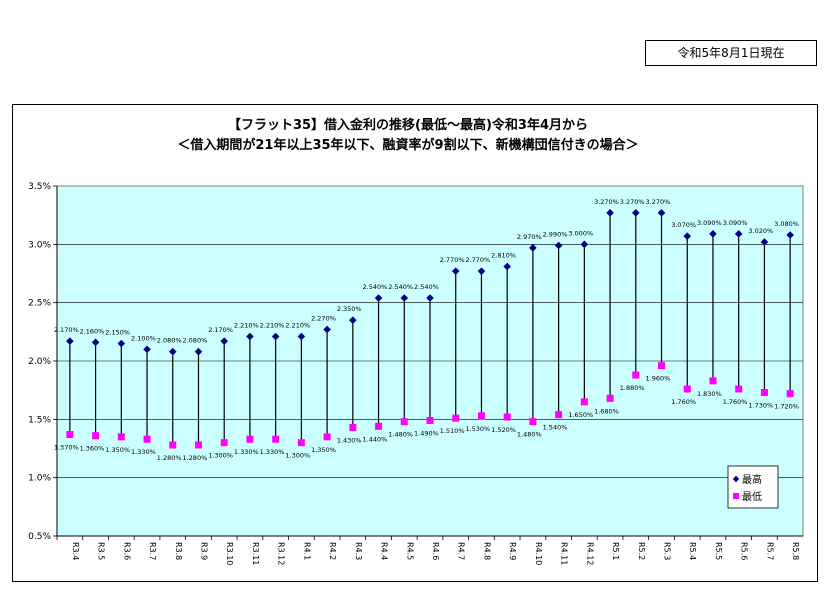  What do you see at coordinates (349, 441) in the screenshot?
I see `min-rate-label: 1.430%` at bounding box center [349, 441].